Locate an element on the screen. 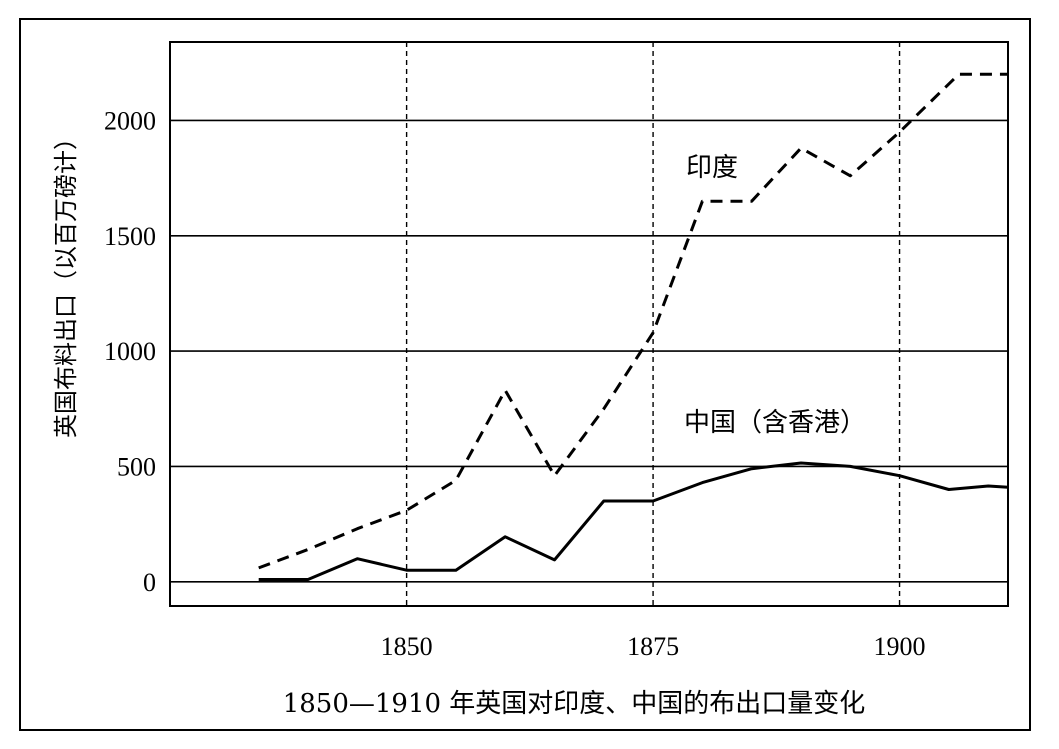 The height and width of the screenshot is (749, 1059). series-line-china is located at coordinates (633, 521).